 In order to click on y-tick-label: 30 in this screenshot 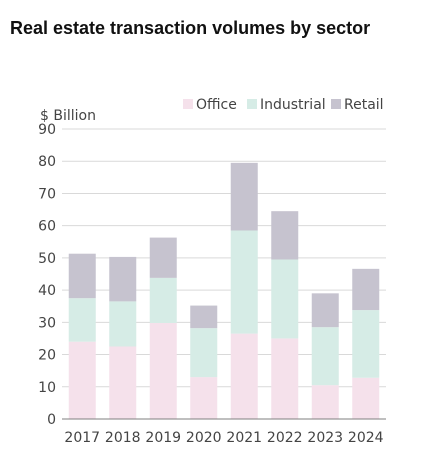, I will do `click(47, 323)`.